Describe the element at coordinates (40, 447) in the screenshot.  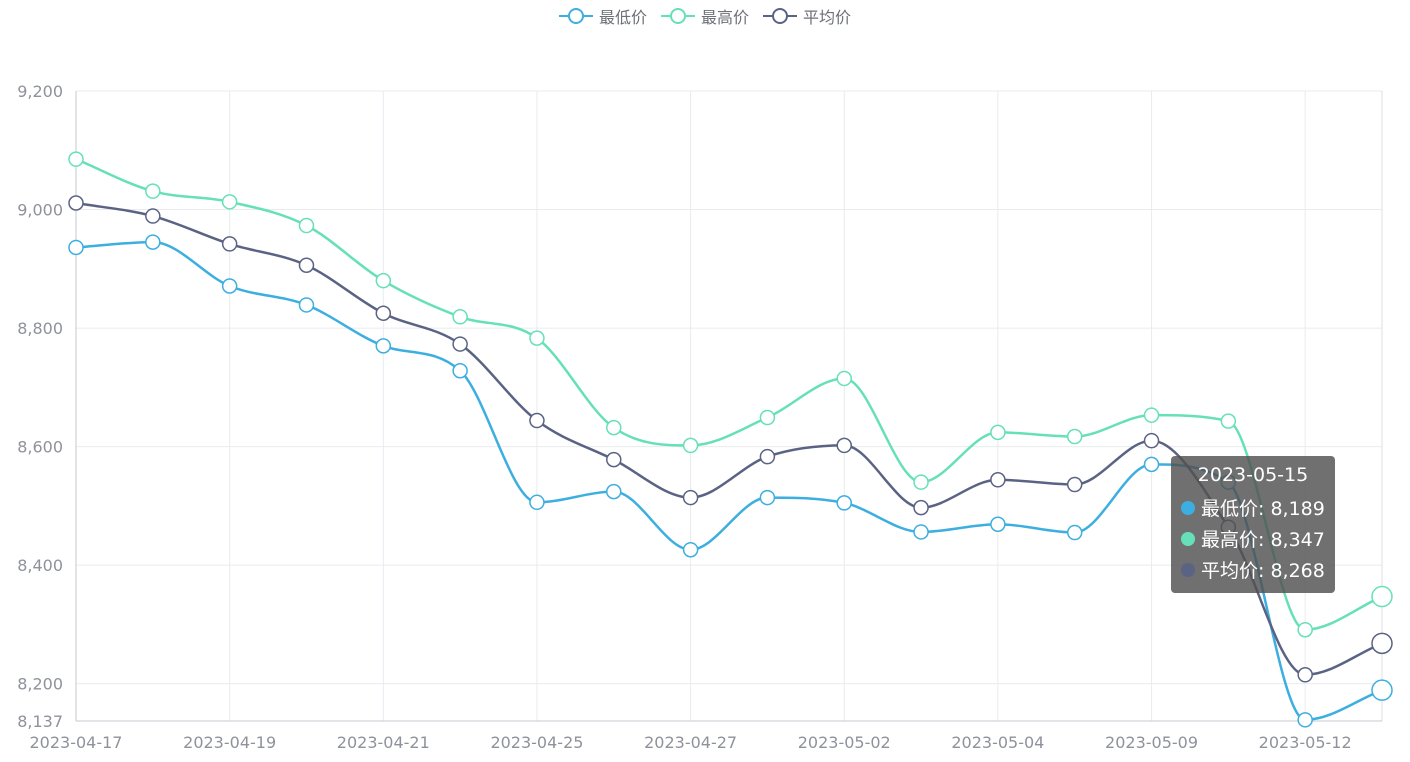
I see `y-tick-label: 8,600` at that location.